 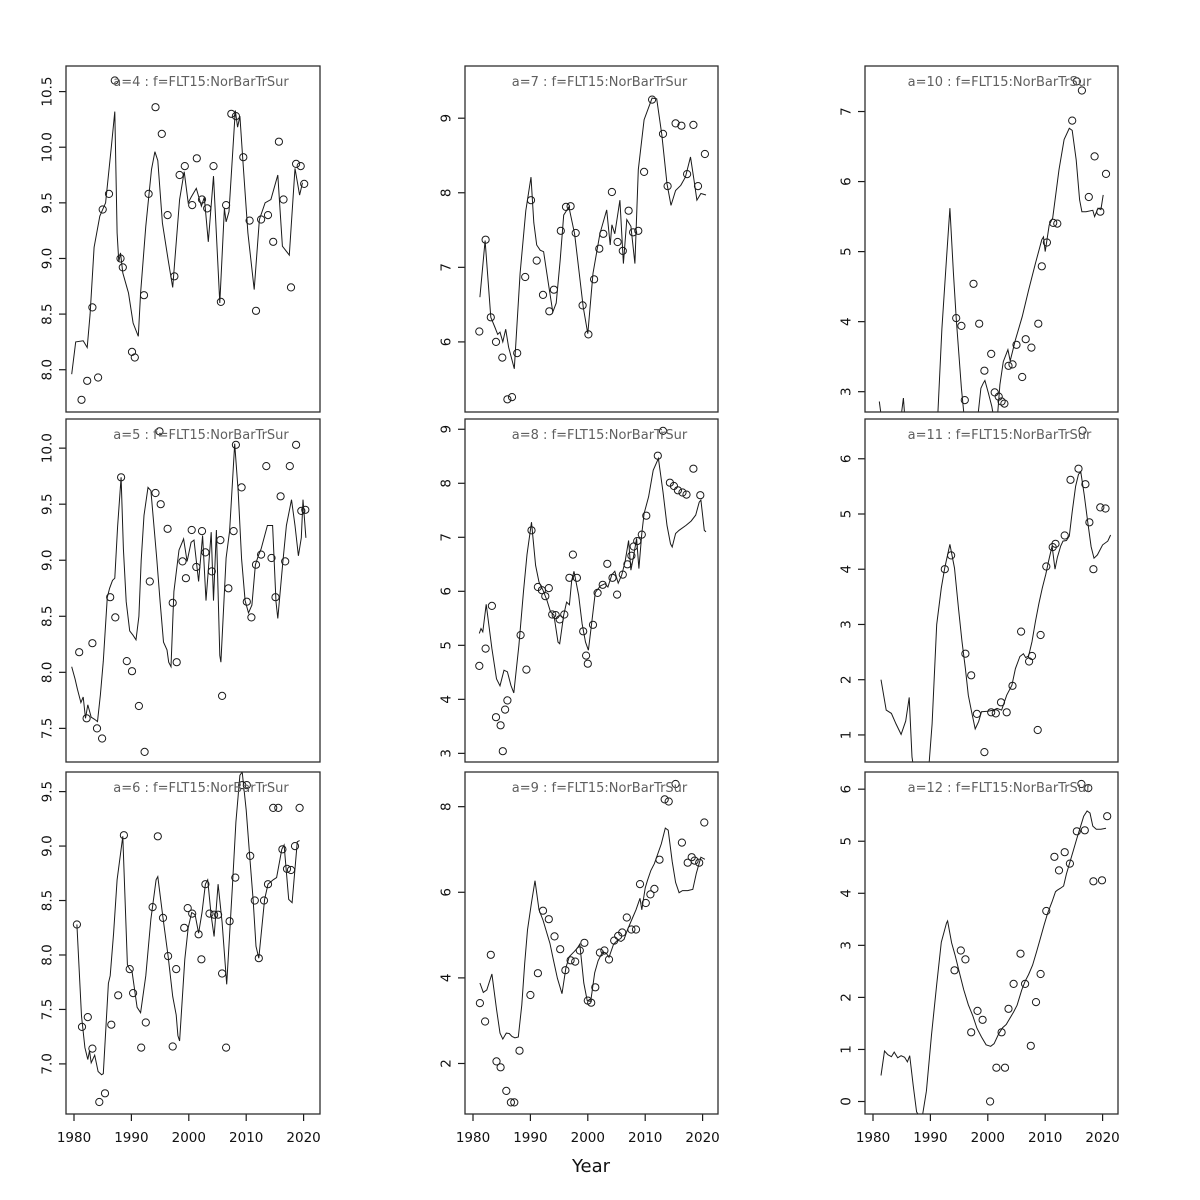 I want to click on panel-title: a=7 : f=FLT15:NorBarTrSur, so click(x=600, y=82).